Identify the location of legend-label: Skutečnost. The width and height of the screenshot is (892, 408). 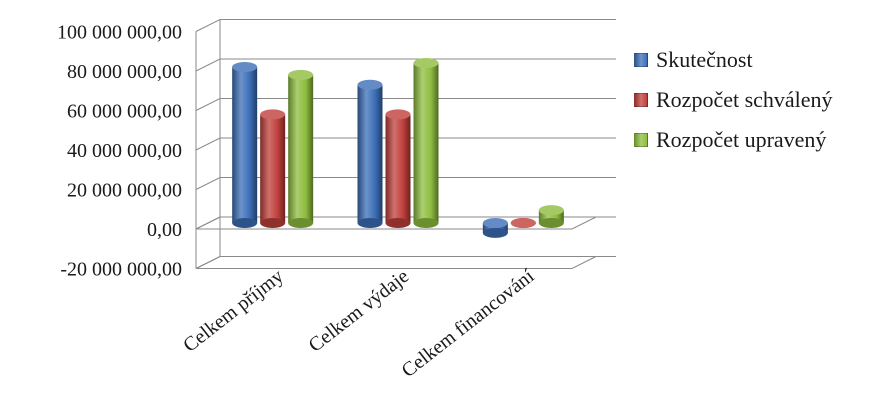
(704, 59).